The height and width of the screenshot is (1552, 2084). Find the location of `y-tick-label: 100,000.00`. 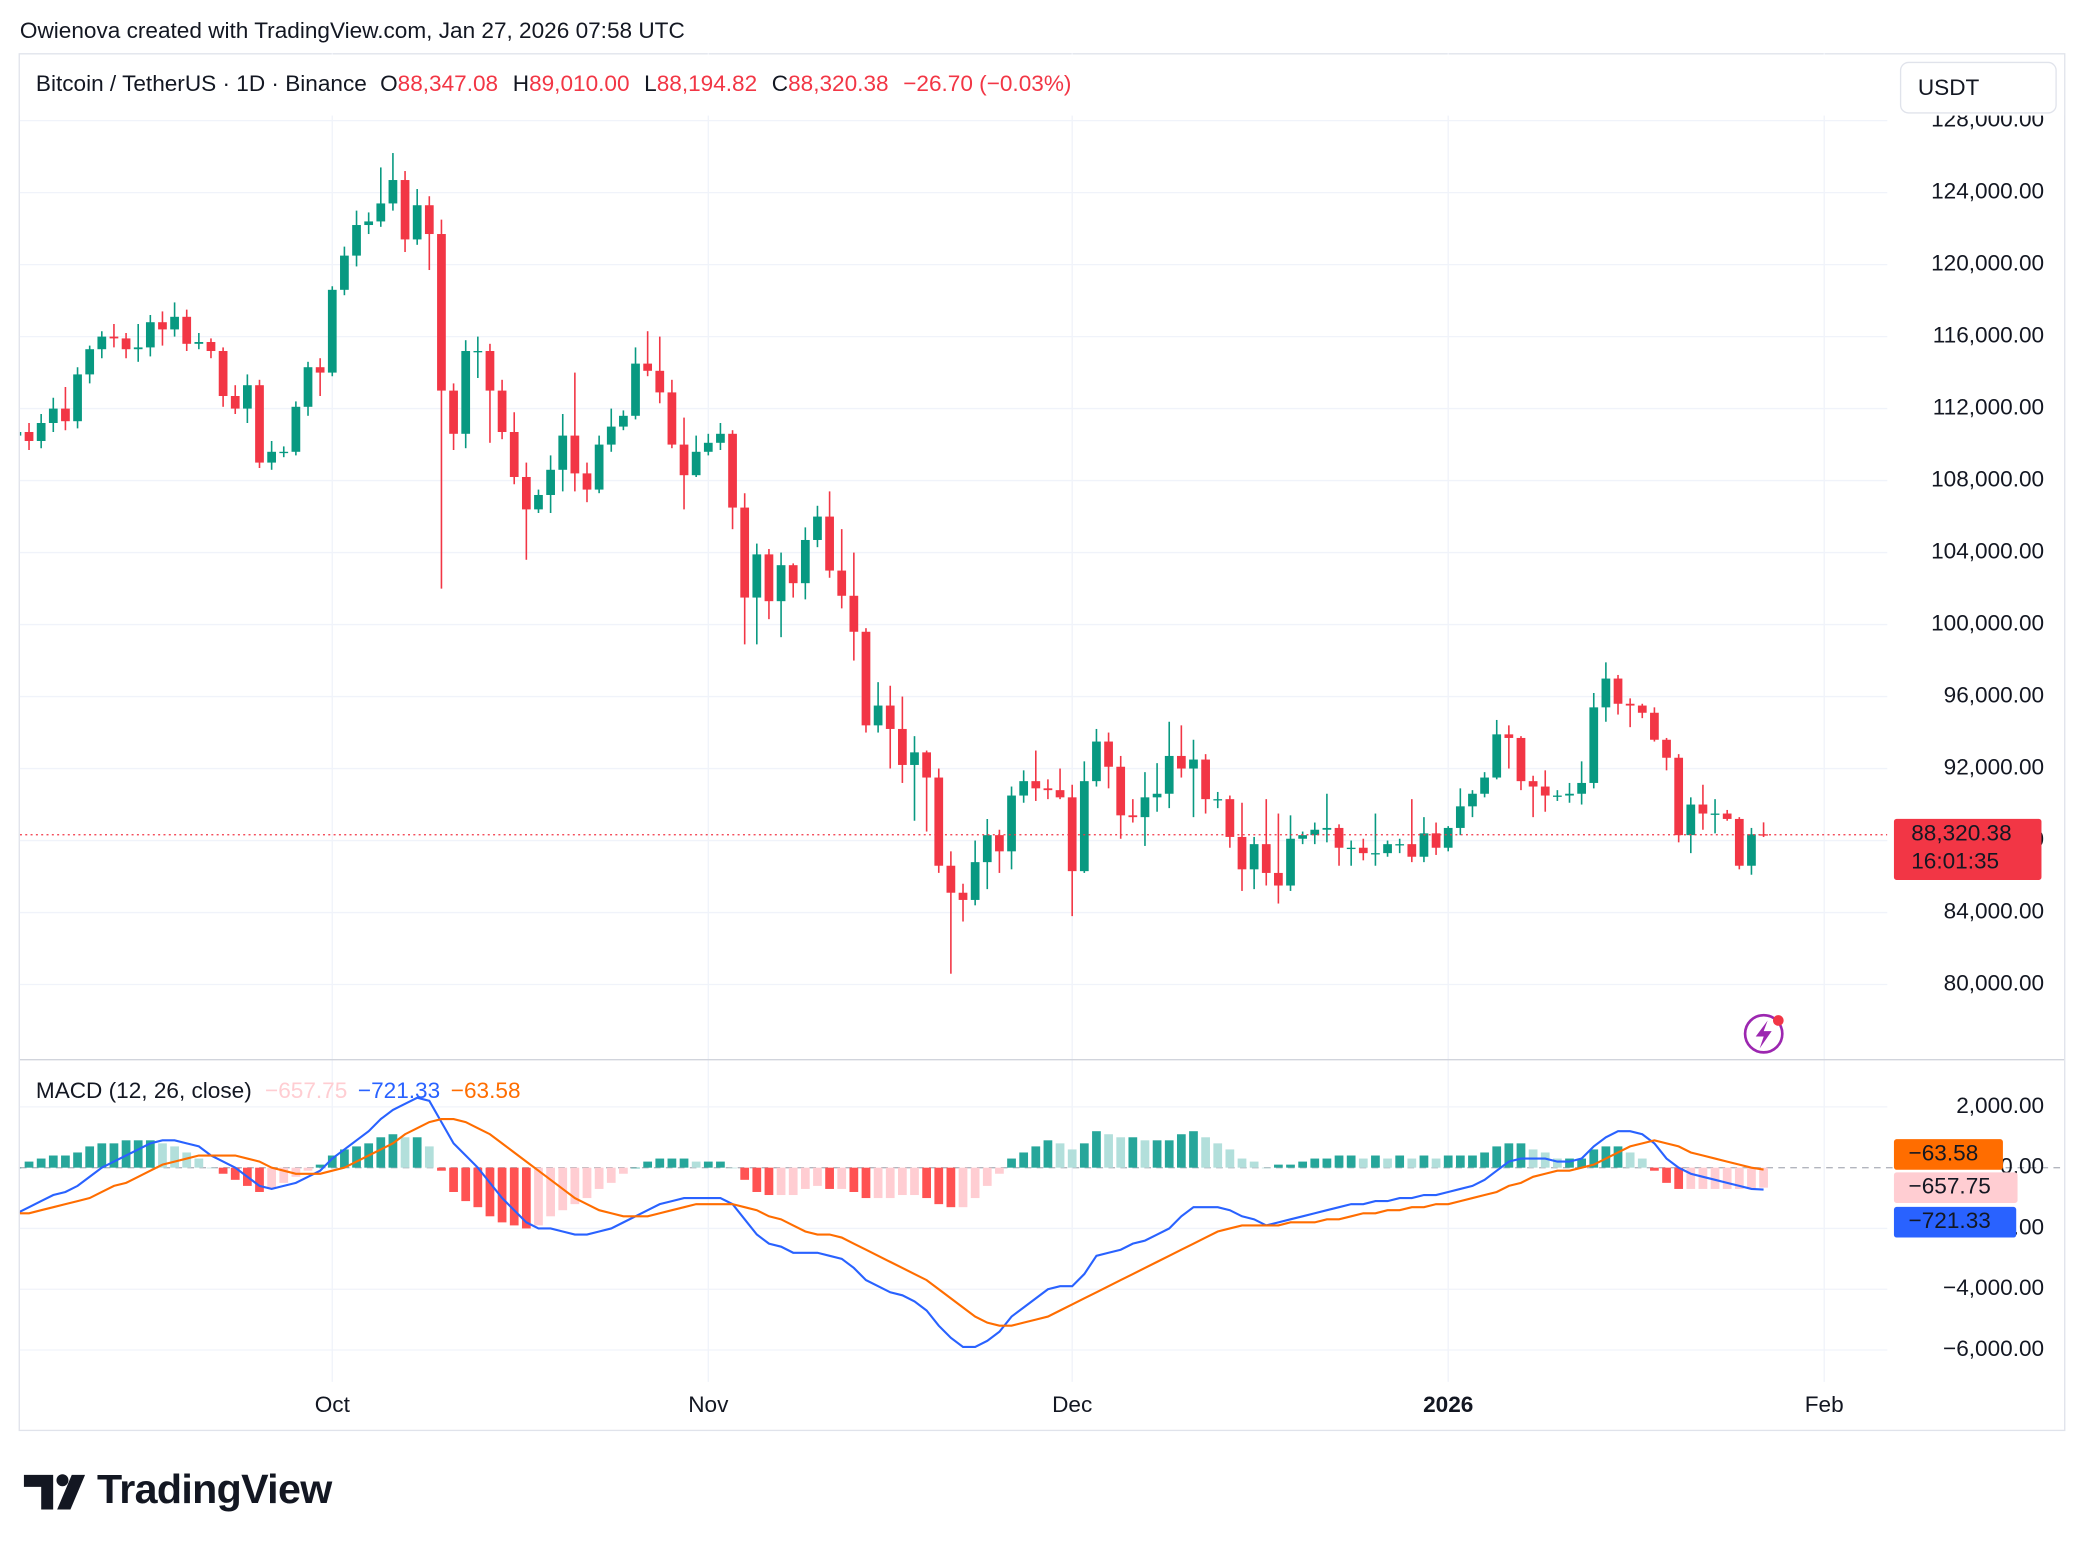

y-tick-label: 100,000.00 is located at coordinates (1987, 623).